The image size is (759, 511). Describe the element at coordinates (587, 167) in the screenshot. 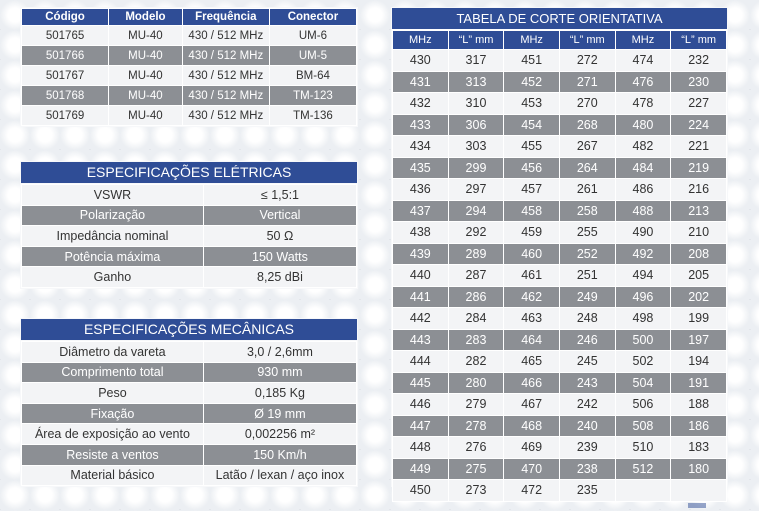

I see `table-cell: 264` at that location.